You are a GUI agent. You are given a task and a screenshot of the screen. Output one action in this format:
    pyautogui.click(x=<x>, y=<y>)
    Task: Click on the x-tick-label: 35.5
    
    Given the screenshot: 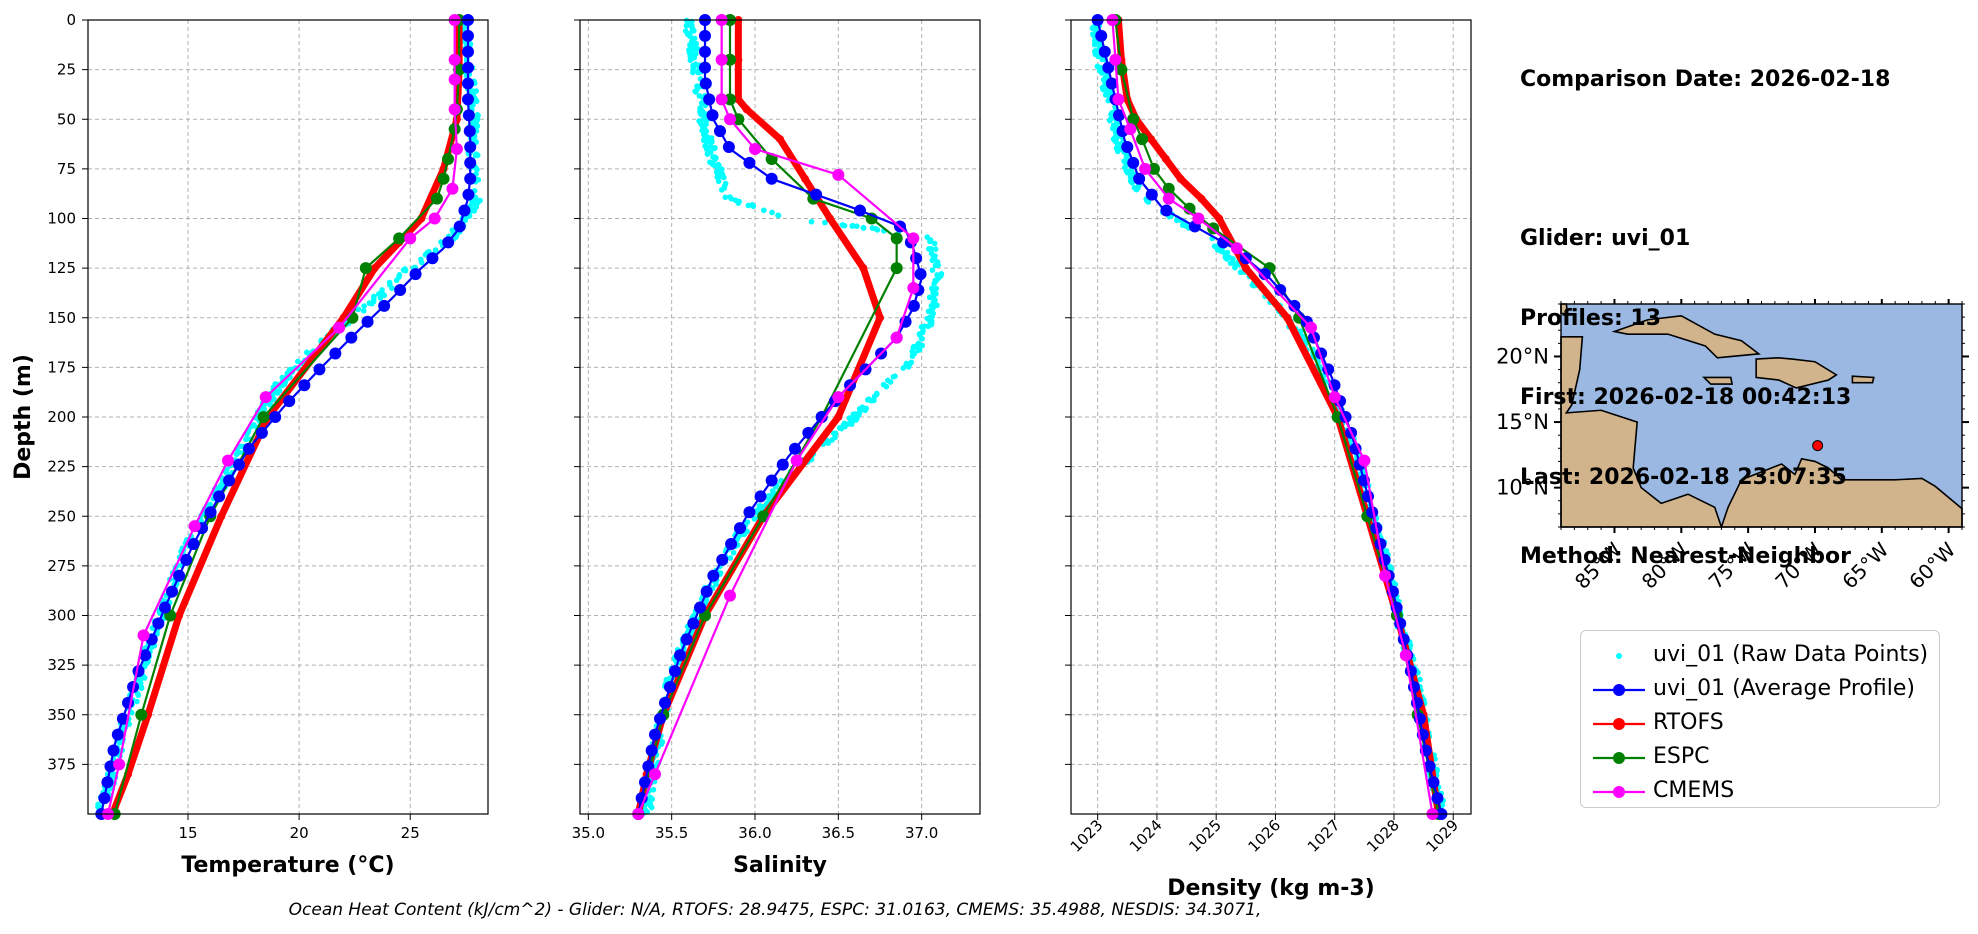 What is the action you would take?
    pyautogui.click(x=671, y=833)
    